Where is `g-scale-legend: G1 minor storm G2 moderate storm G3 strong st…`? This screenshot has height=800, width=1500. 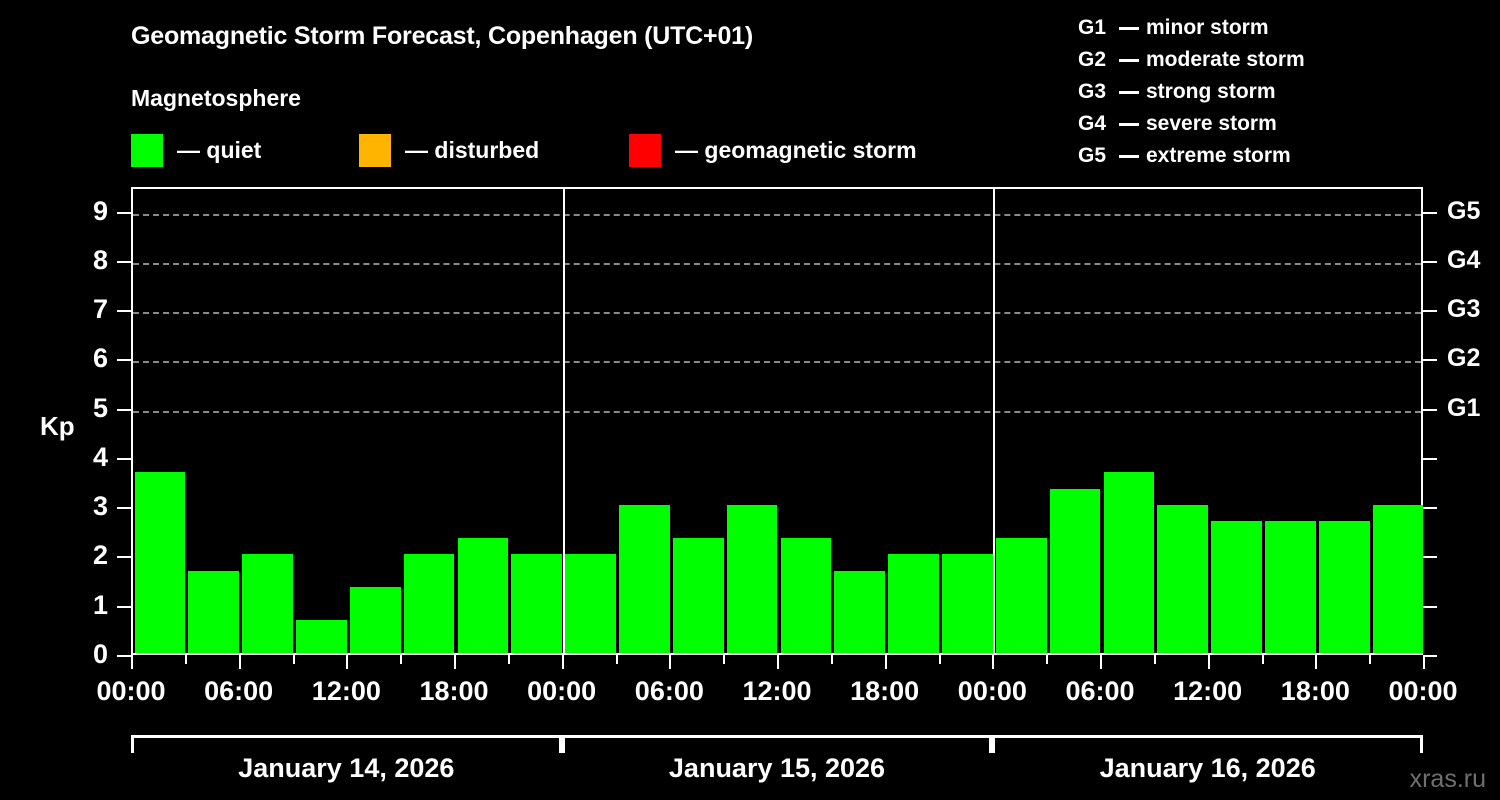
g-scale-legend: G1 minor storm G2 moderate storm G3 strong st… is located at coordinates (1278, 92).